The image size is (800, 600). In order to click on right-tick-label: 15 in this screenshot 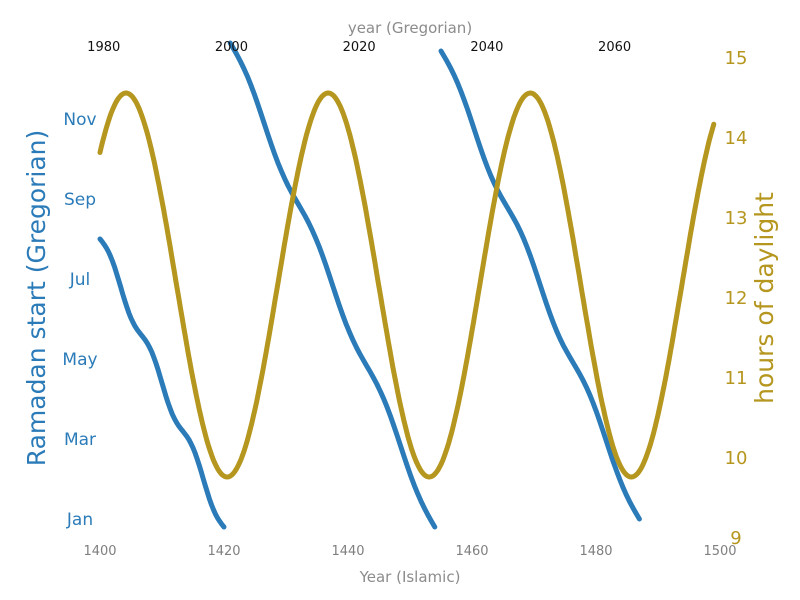, I will do `click(736, 58)`.